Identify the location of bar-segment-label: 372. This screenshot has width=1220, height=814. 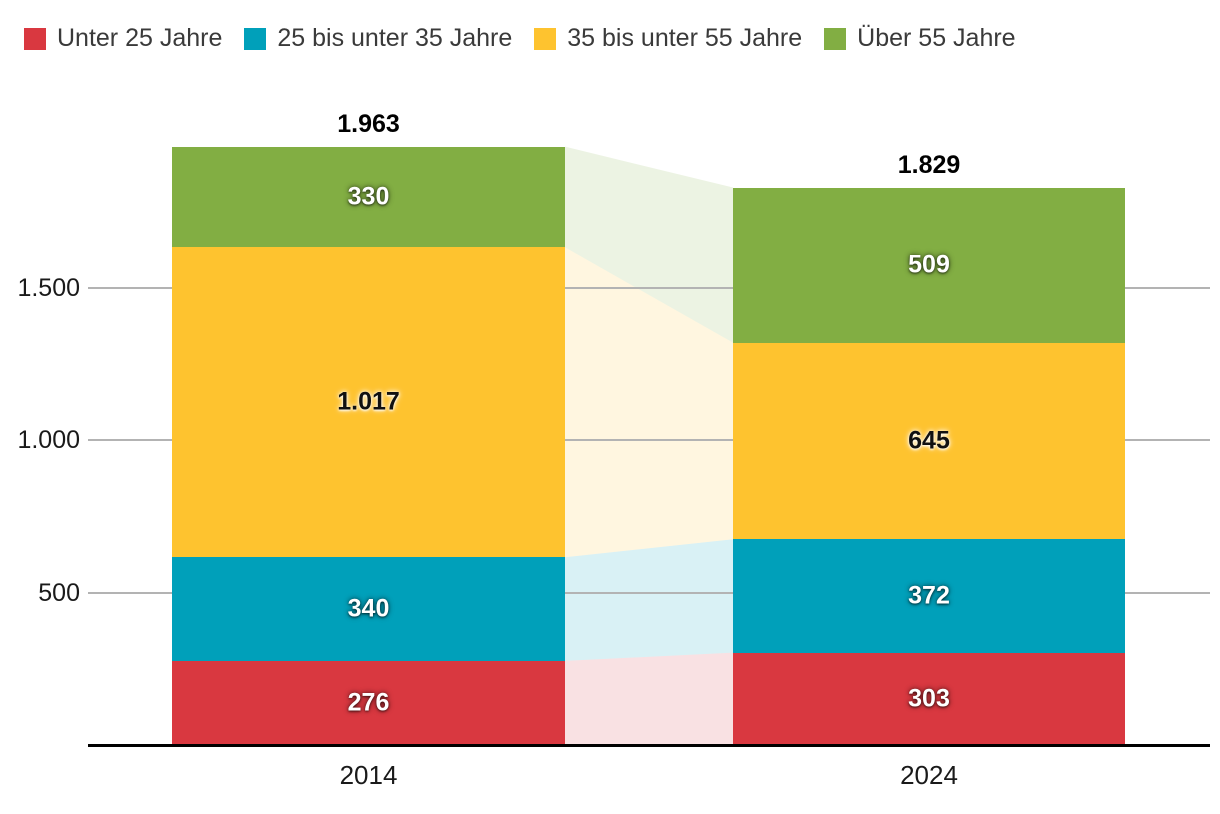
(929, 595).